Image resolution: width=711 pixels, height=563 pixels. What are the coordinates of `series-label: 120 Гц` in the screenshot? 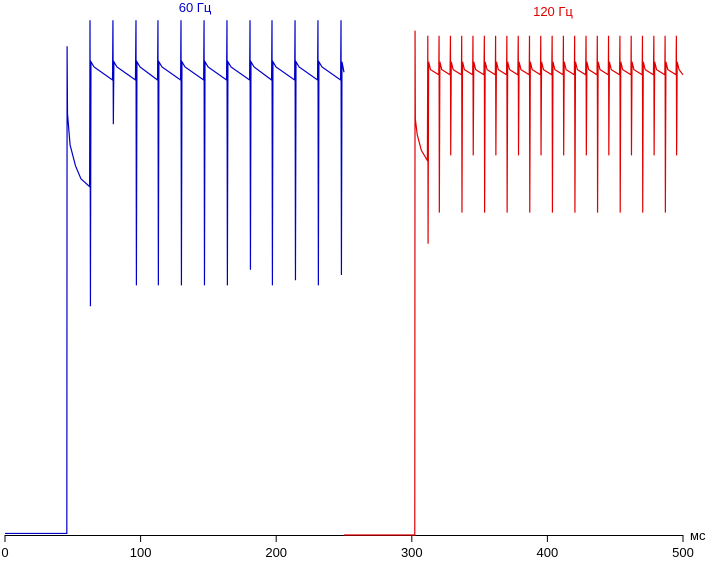 It's located at (553, 11).